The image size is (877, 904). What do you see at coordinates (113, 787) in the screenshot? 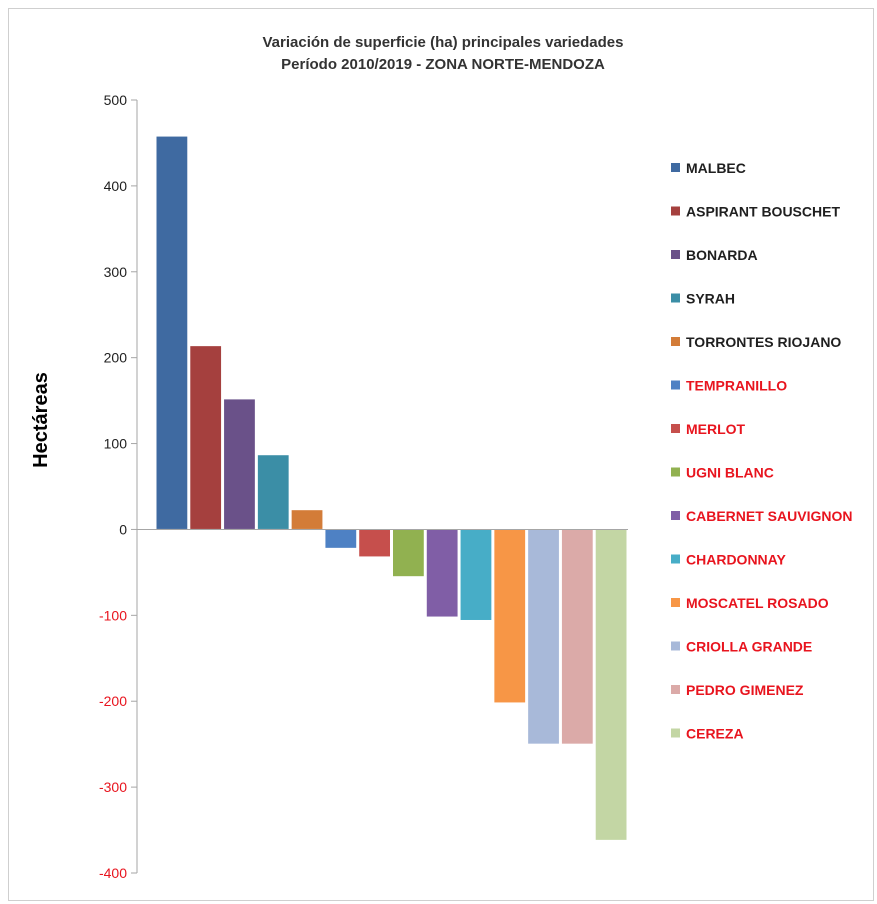
I see `y-tick-label: -300` at bounding box center [113, 787].